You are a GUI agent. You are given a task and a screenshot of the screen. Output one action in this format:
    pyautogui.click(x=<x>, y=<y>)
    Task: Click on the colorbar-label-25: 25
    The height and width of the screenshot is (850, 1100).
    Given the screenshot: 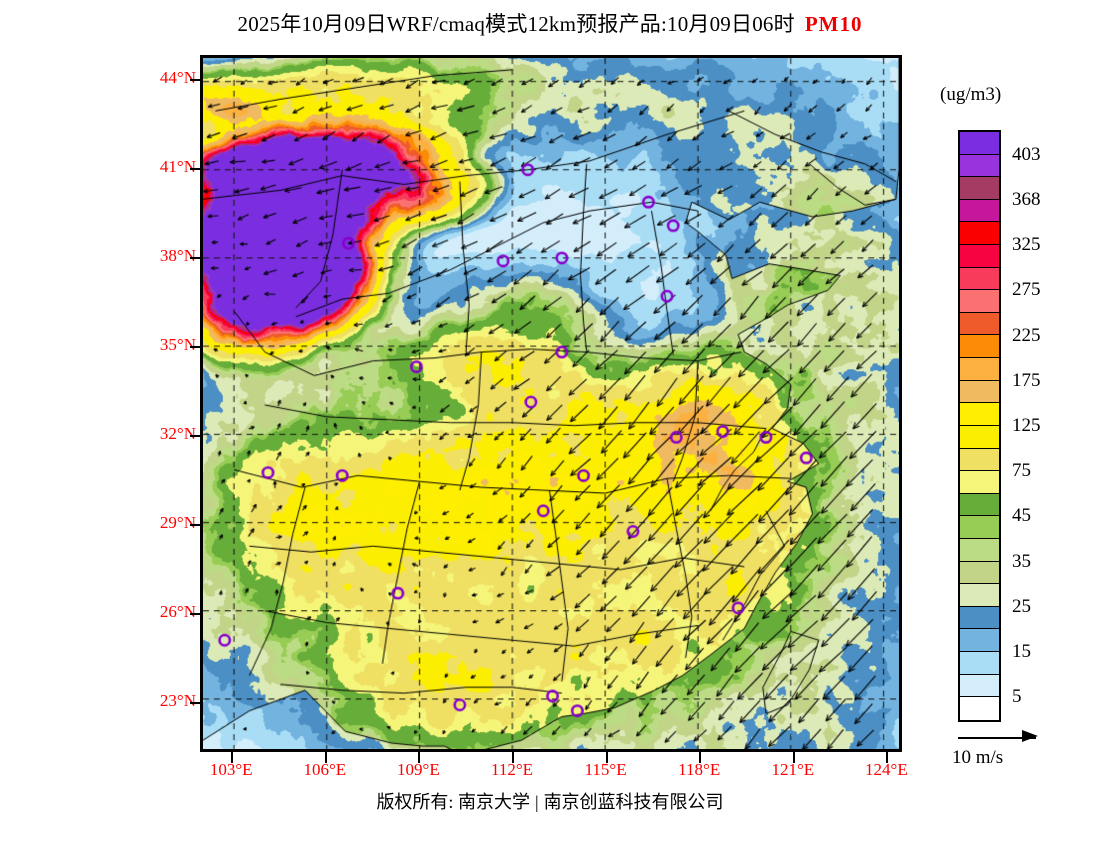 What is the action you would take?
    pyautogui.click(x=1021, y=606)
    